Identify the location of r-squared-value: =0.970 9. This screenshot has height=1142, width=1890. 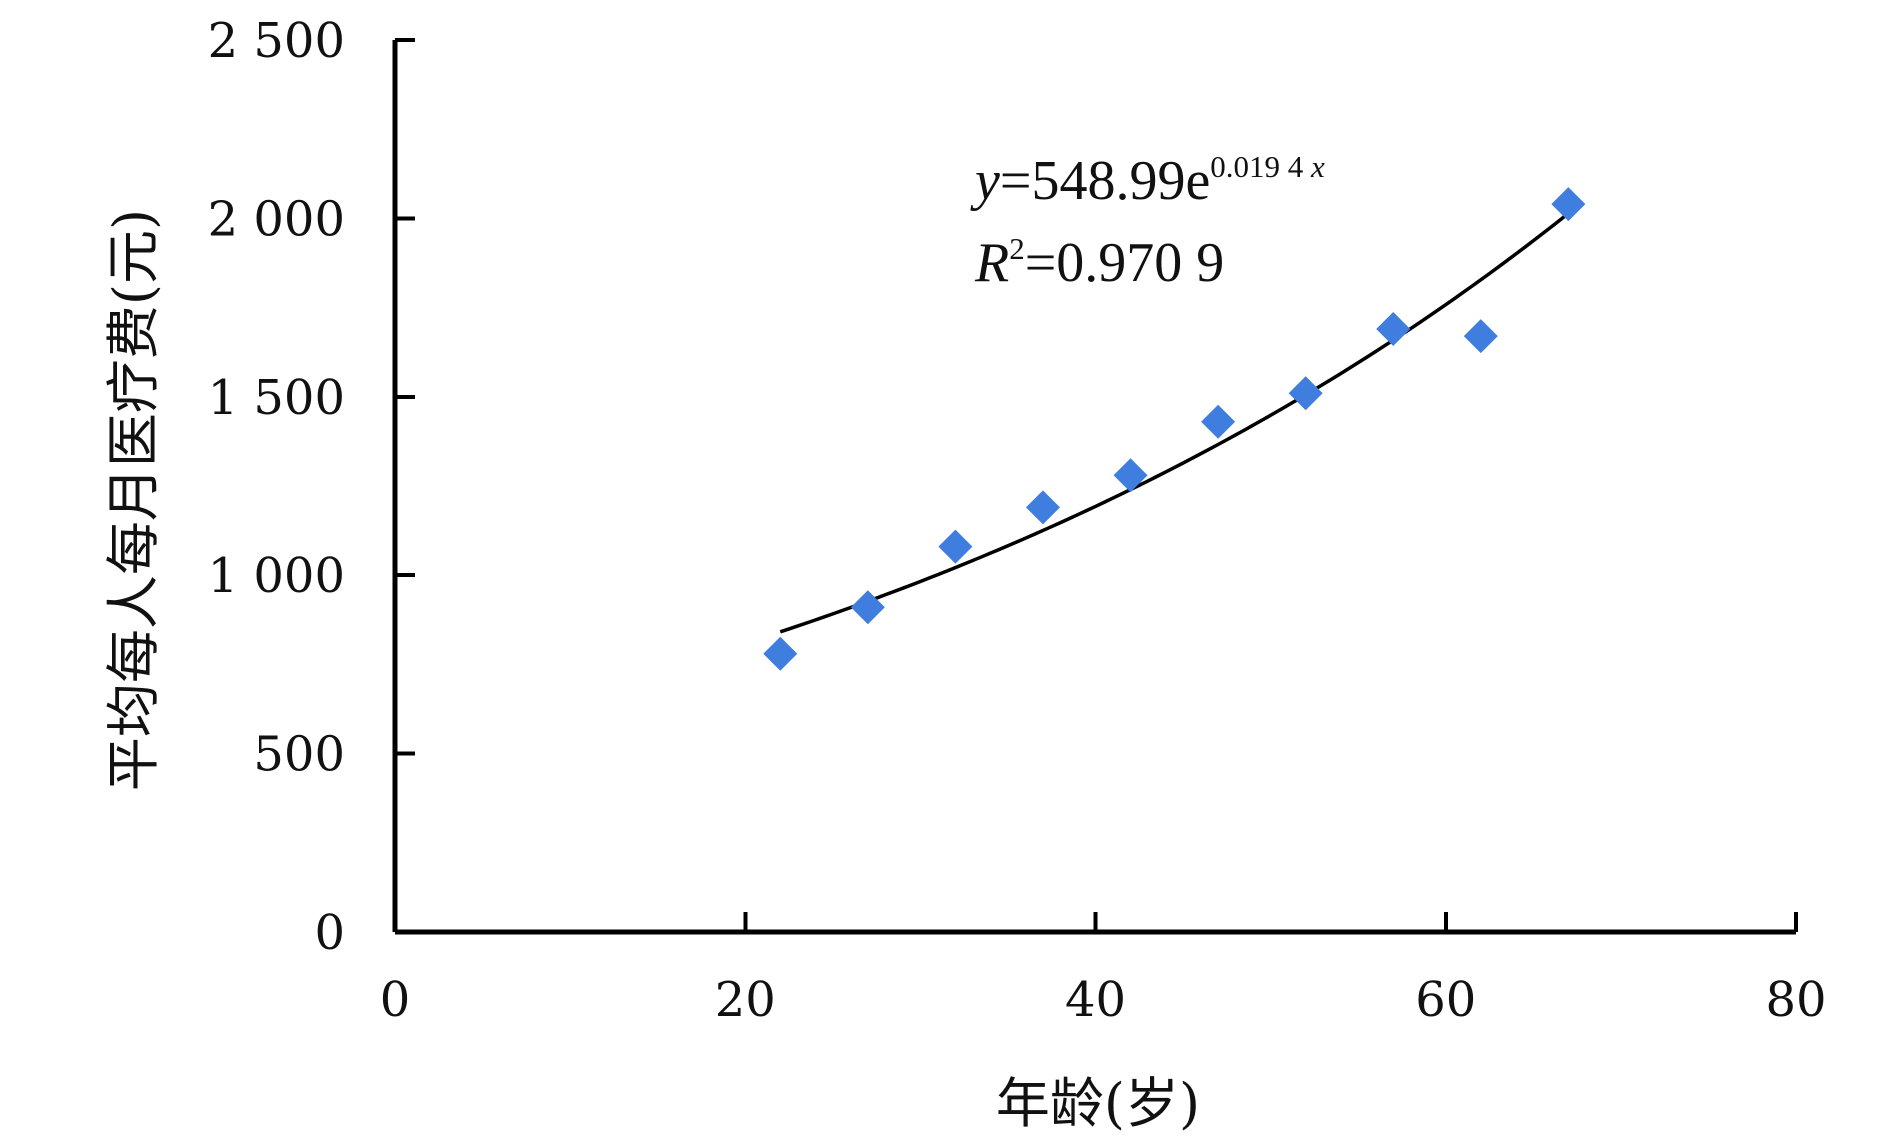
(1125, 263).